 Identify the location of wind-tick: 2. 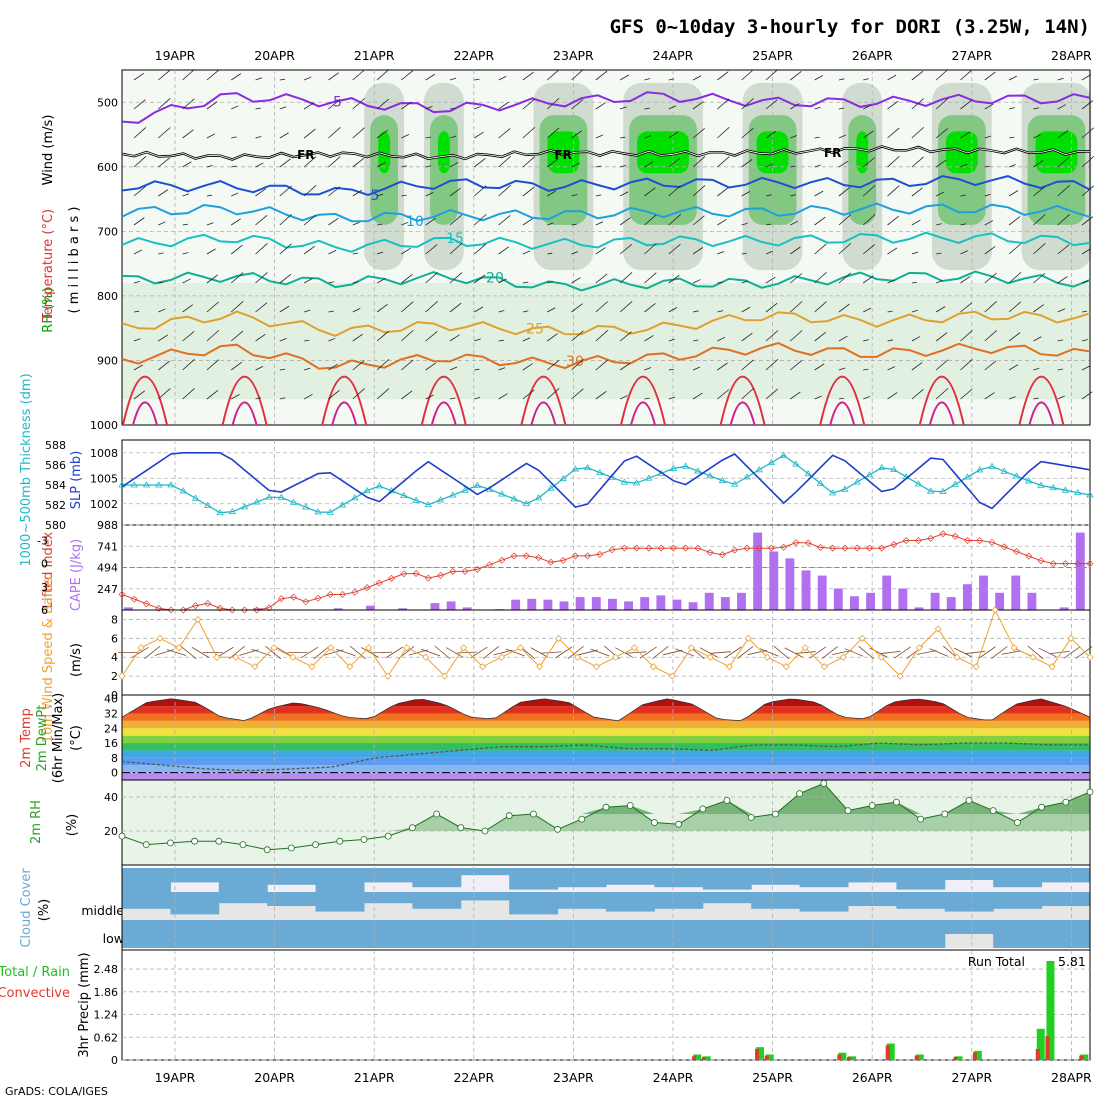
(114, 676).